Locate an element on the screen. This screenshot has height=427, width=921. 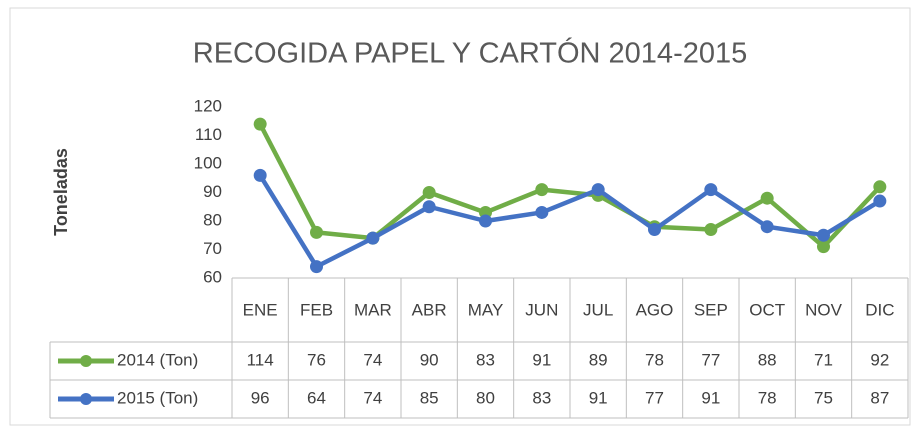
x-tick-label: MAY is located at coordinates (486, 309).